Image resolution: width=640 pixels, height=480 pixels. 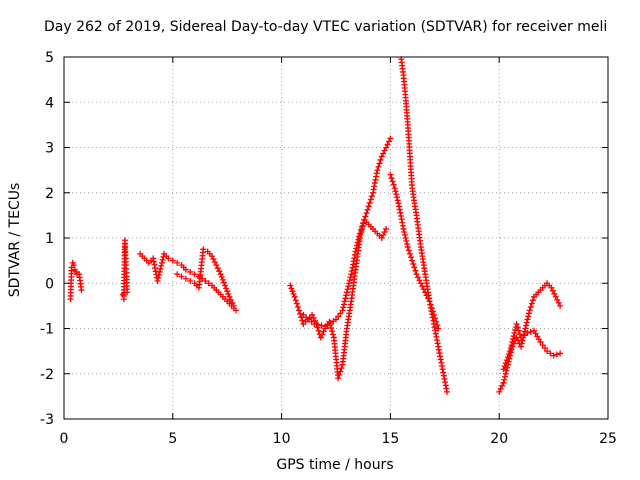 What do you see at coordinates (47, 330) in the screenshot?
I see `y-tick-label: -1` at bounding box center [47, 330].